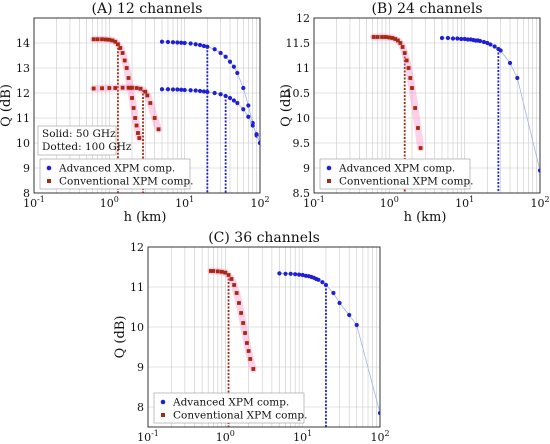  Describe the element at coordinates (7, 105) in the screenshot. I see `y-axis-label: Q (dB)` at that location.